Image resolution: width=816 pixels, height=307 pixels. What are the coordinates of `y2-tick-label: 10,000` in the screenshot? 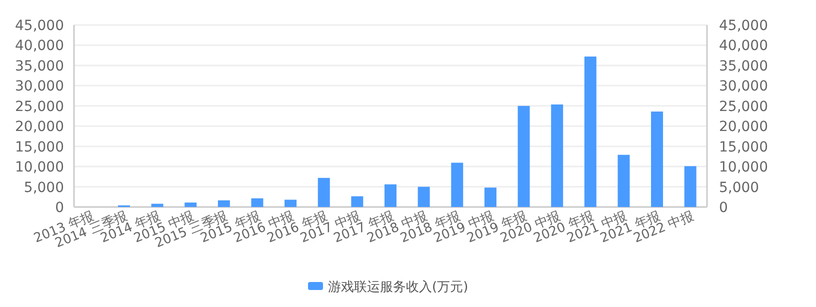 It's located at (743, 168).